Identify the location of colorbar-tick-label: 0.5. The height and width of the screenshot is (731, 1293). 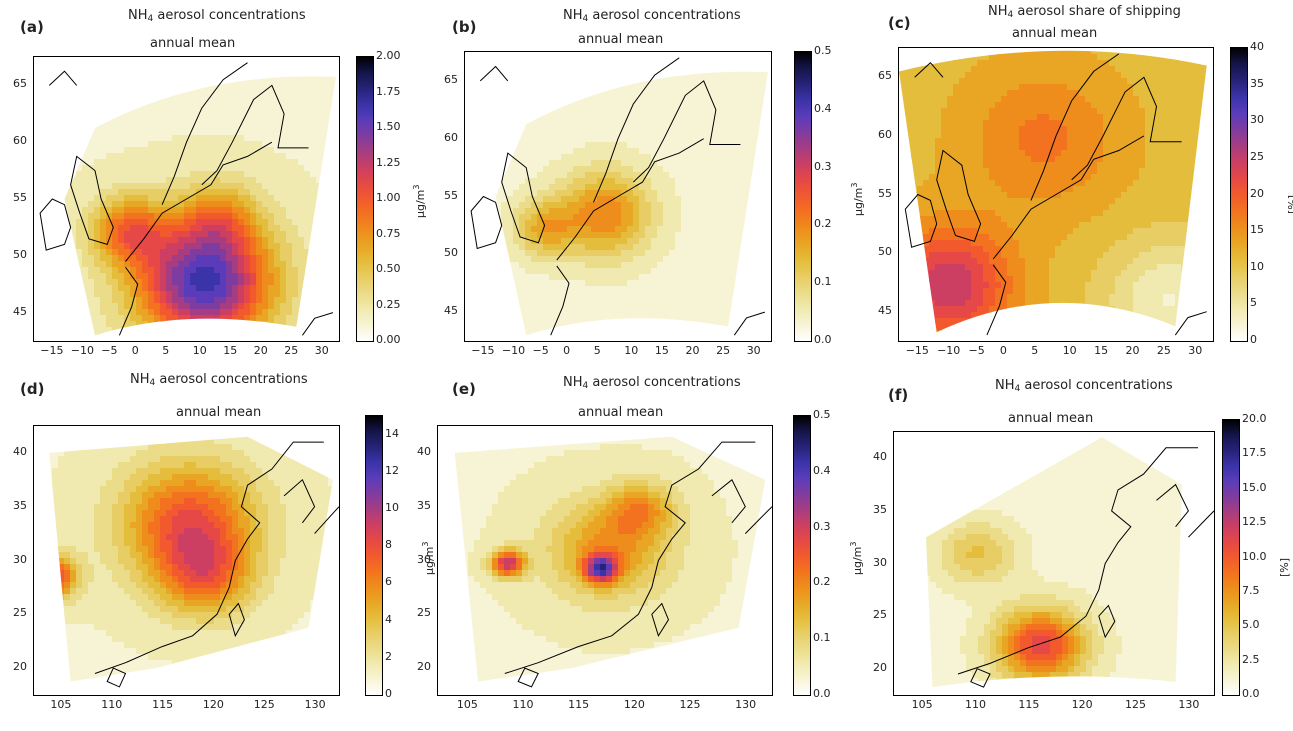
(822, 414).